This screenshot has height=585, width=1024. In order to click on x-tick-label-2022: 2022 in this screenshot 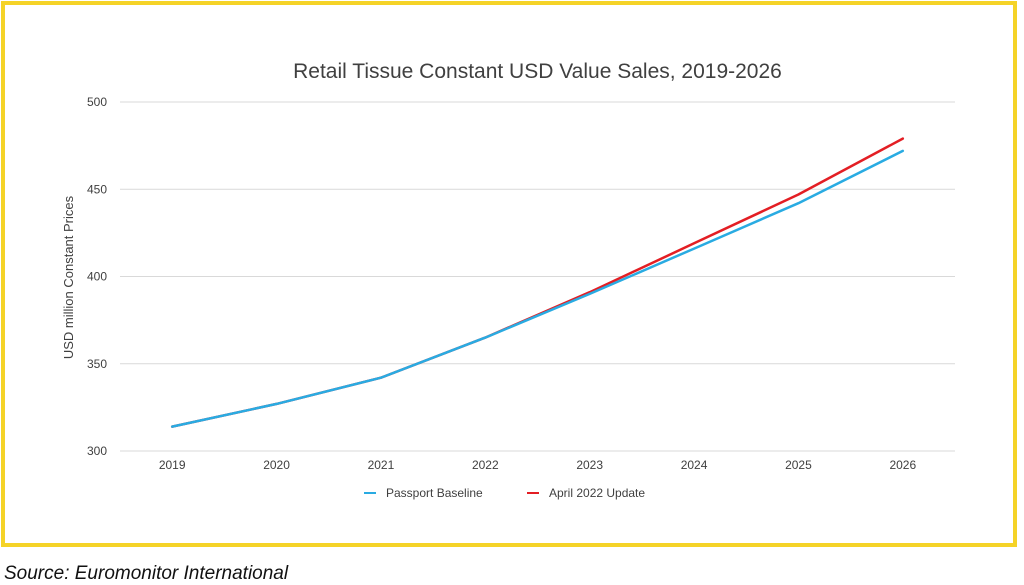, I will do `click(485, 465)`.